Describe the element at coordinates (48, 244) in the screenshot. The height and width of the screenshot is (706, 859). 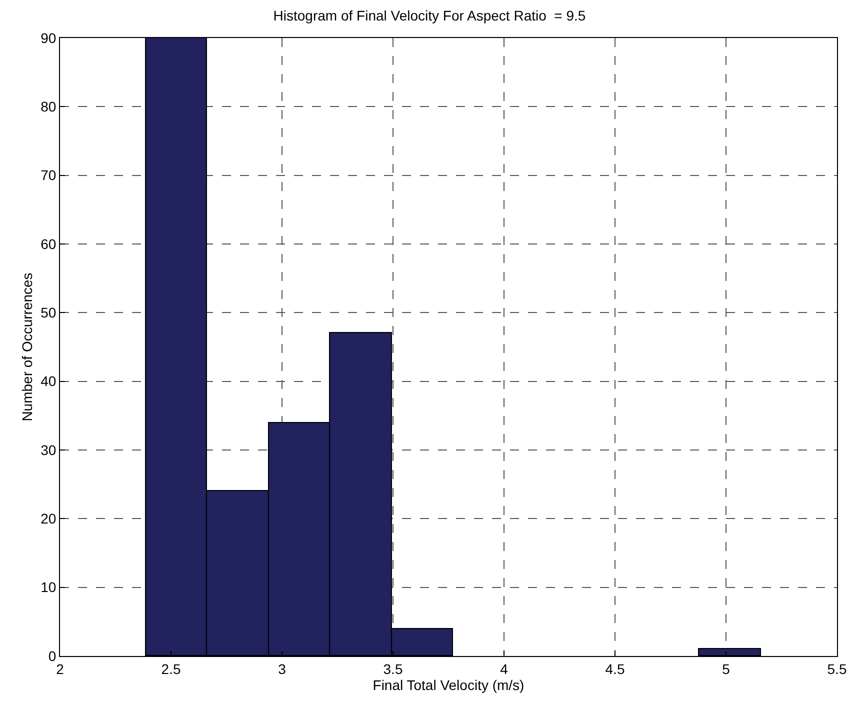
I see `y-tick-label: 60` at that location.